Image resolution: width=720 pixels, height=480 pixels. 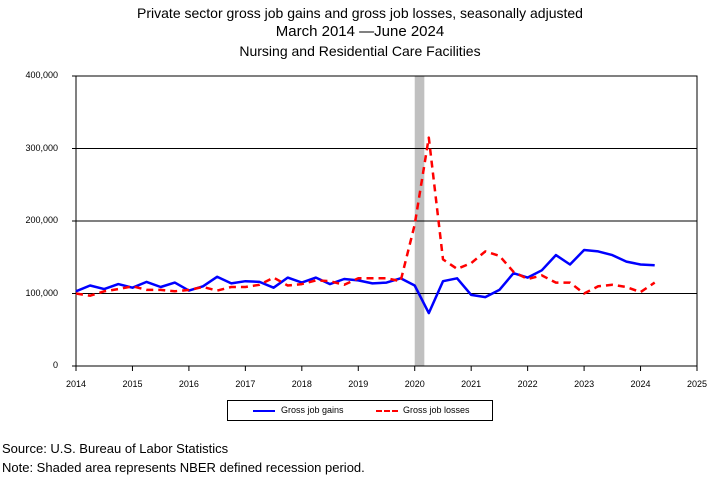 What do you see at coordinates (471, 384) in the screenshot?
I see `x-tick-label: 2021` at bounding box center [471, 384].